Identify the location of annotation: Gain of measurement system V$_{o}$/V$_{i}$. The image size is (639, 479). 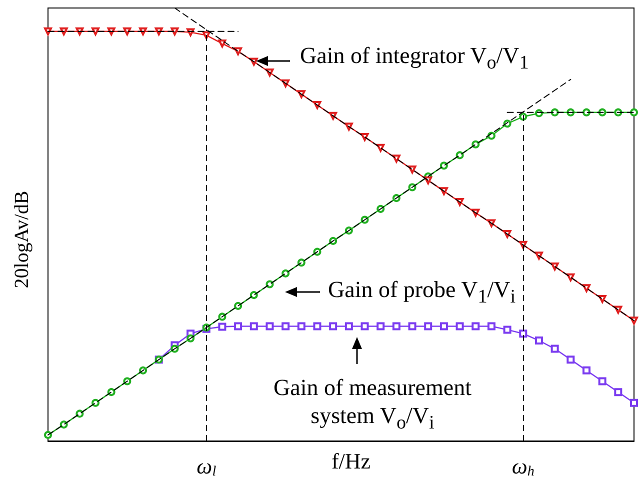
(372, 405).